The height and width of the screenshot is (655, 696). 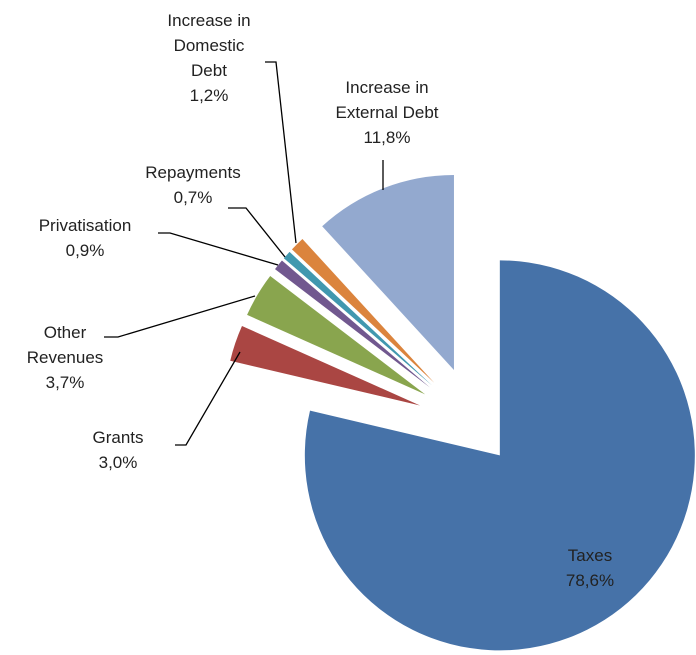 I want to click on category-label: Other Revenues, so click(x=65, y=345).